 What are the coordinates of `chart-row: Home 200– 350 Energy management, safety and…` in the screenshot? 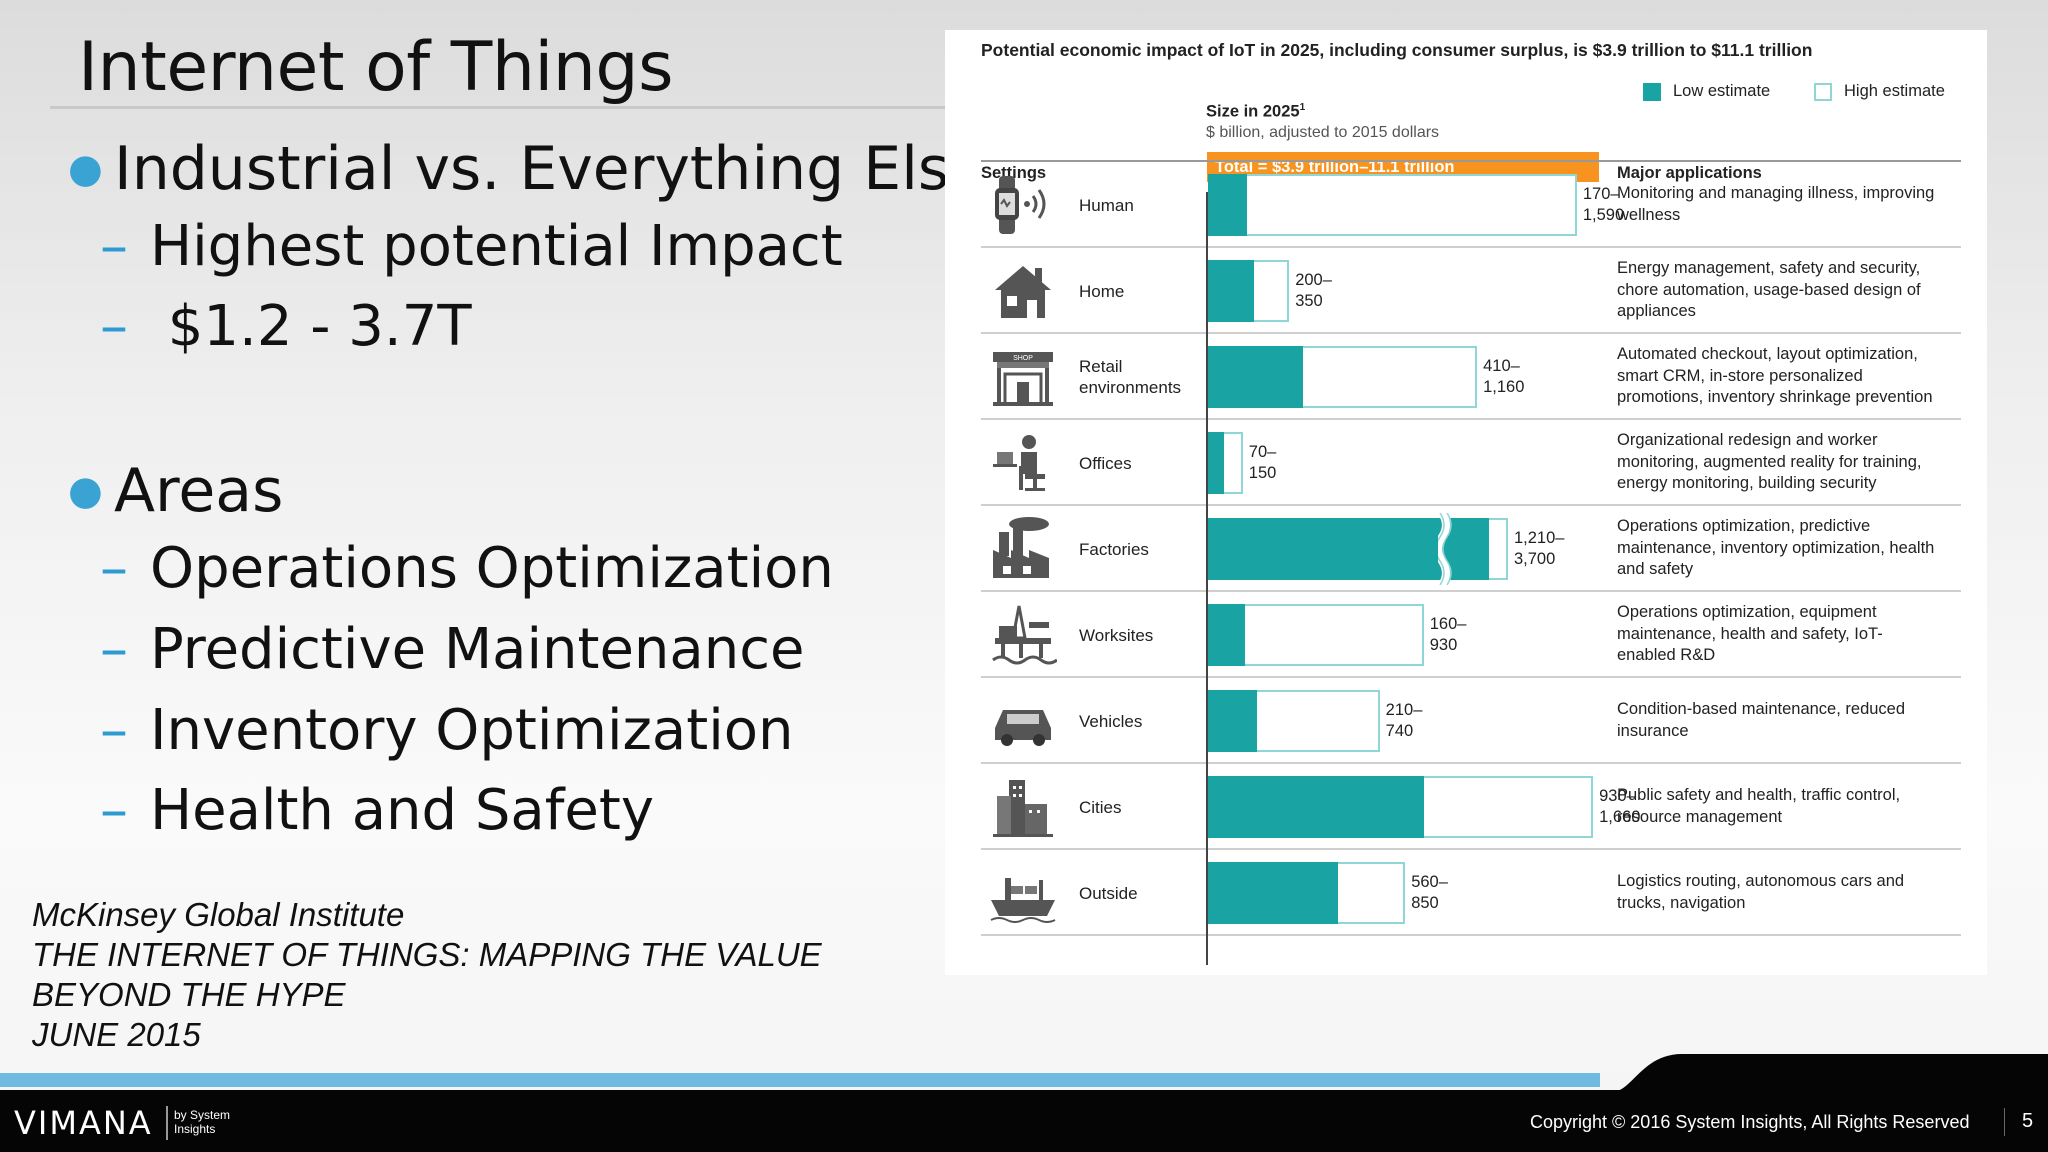 It's located at (1471, 291).